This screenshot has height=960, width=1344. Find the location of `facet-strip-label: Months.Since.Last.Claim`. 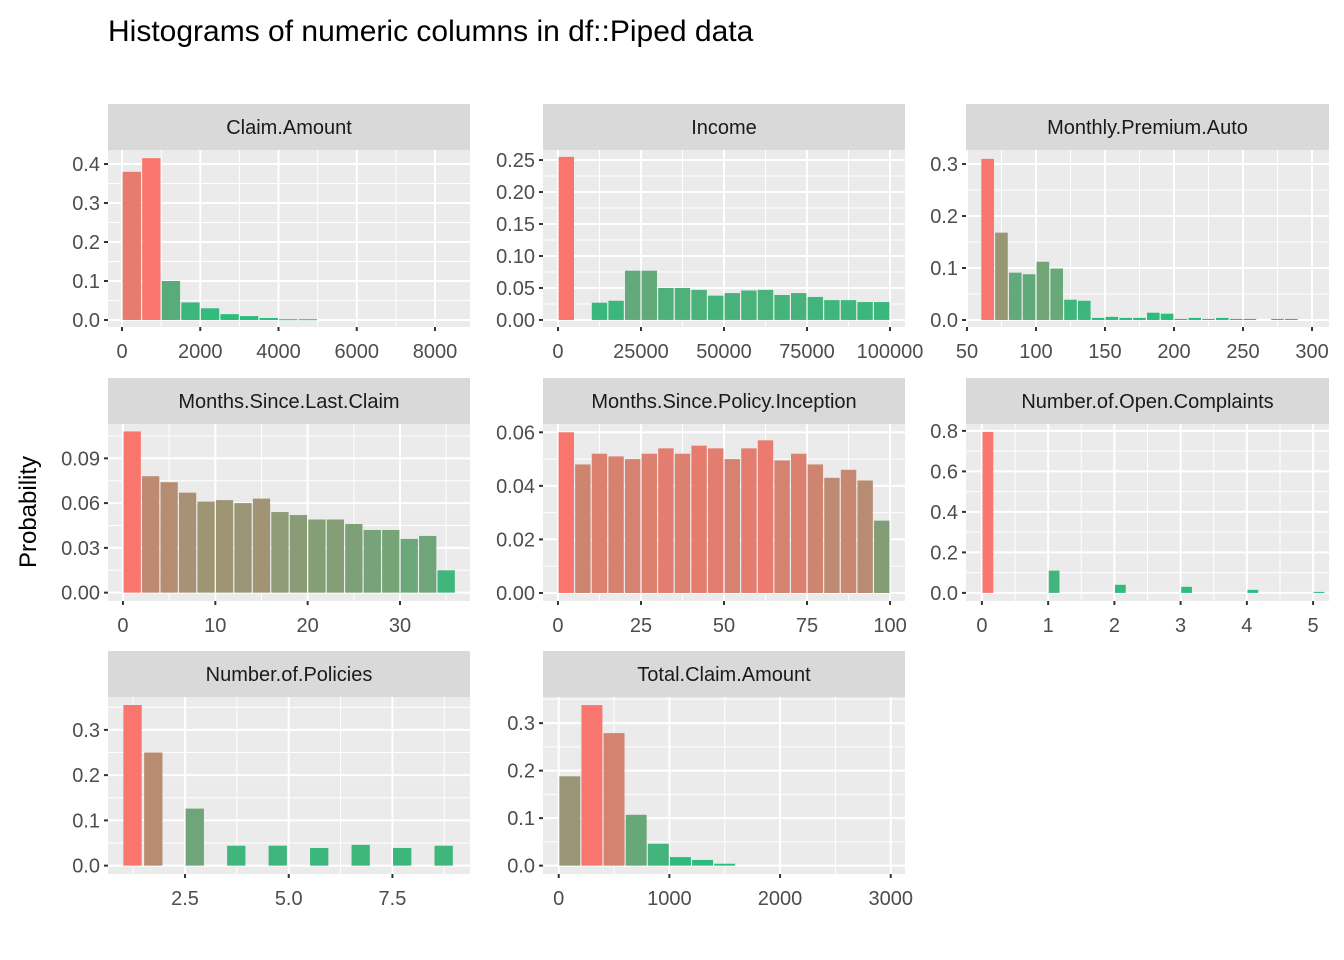

facet-strip-label: Months.Since.Last.Claim is located at coordinates (288, 402).